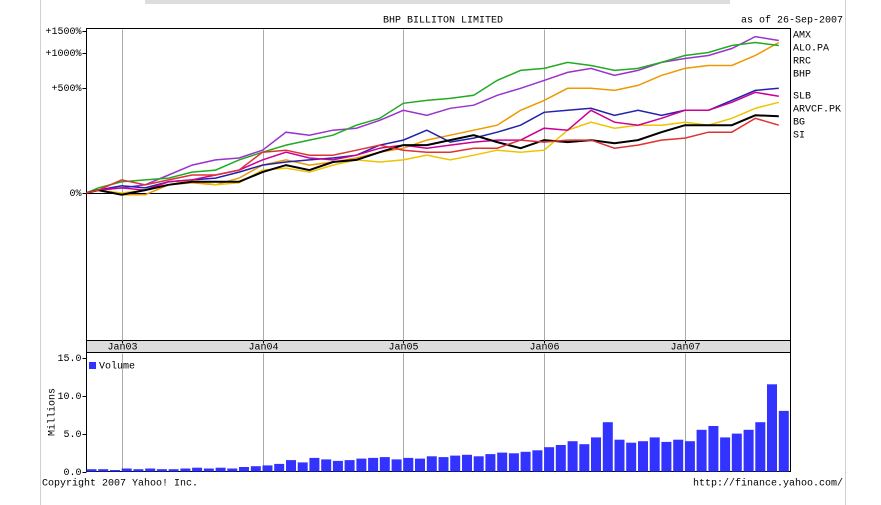 The width and height of the screenshot is (881, 505). Describe the element at coordinates (63, 54) in the screenshot. I see `y-tick-label: +1000%` at that location.